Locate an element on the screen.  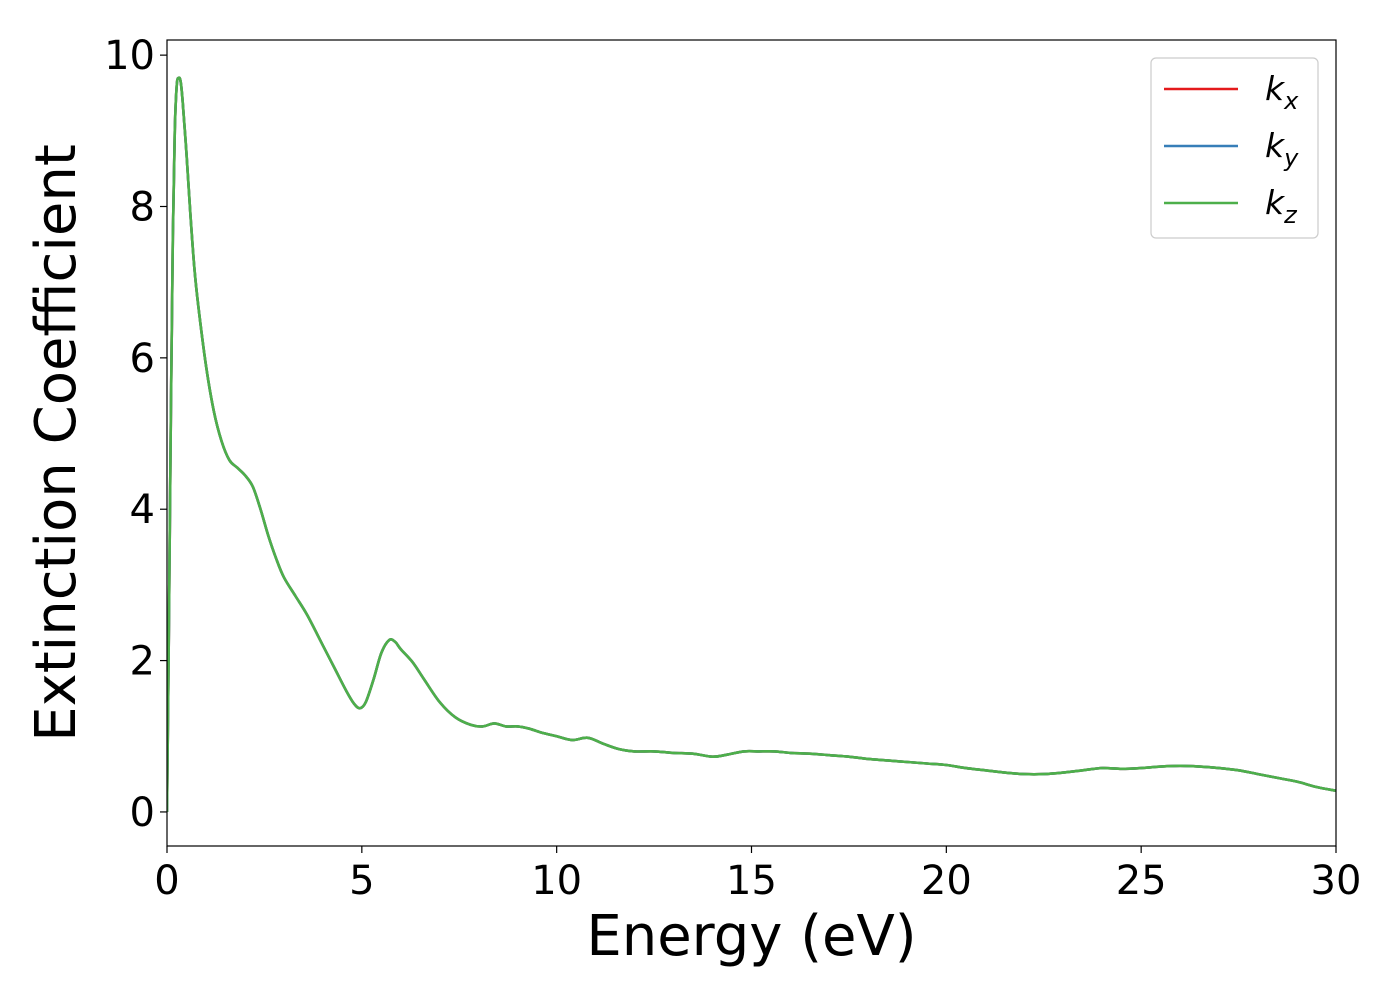
legend-box is located at coordinates (1234, 148).